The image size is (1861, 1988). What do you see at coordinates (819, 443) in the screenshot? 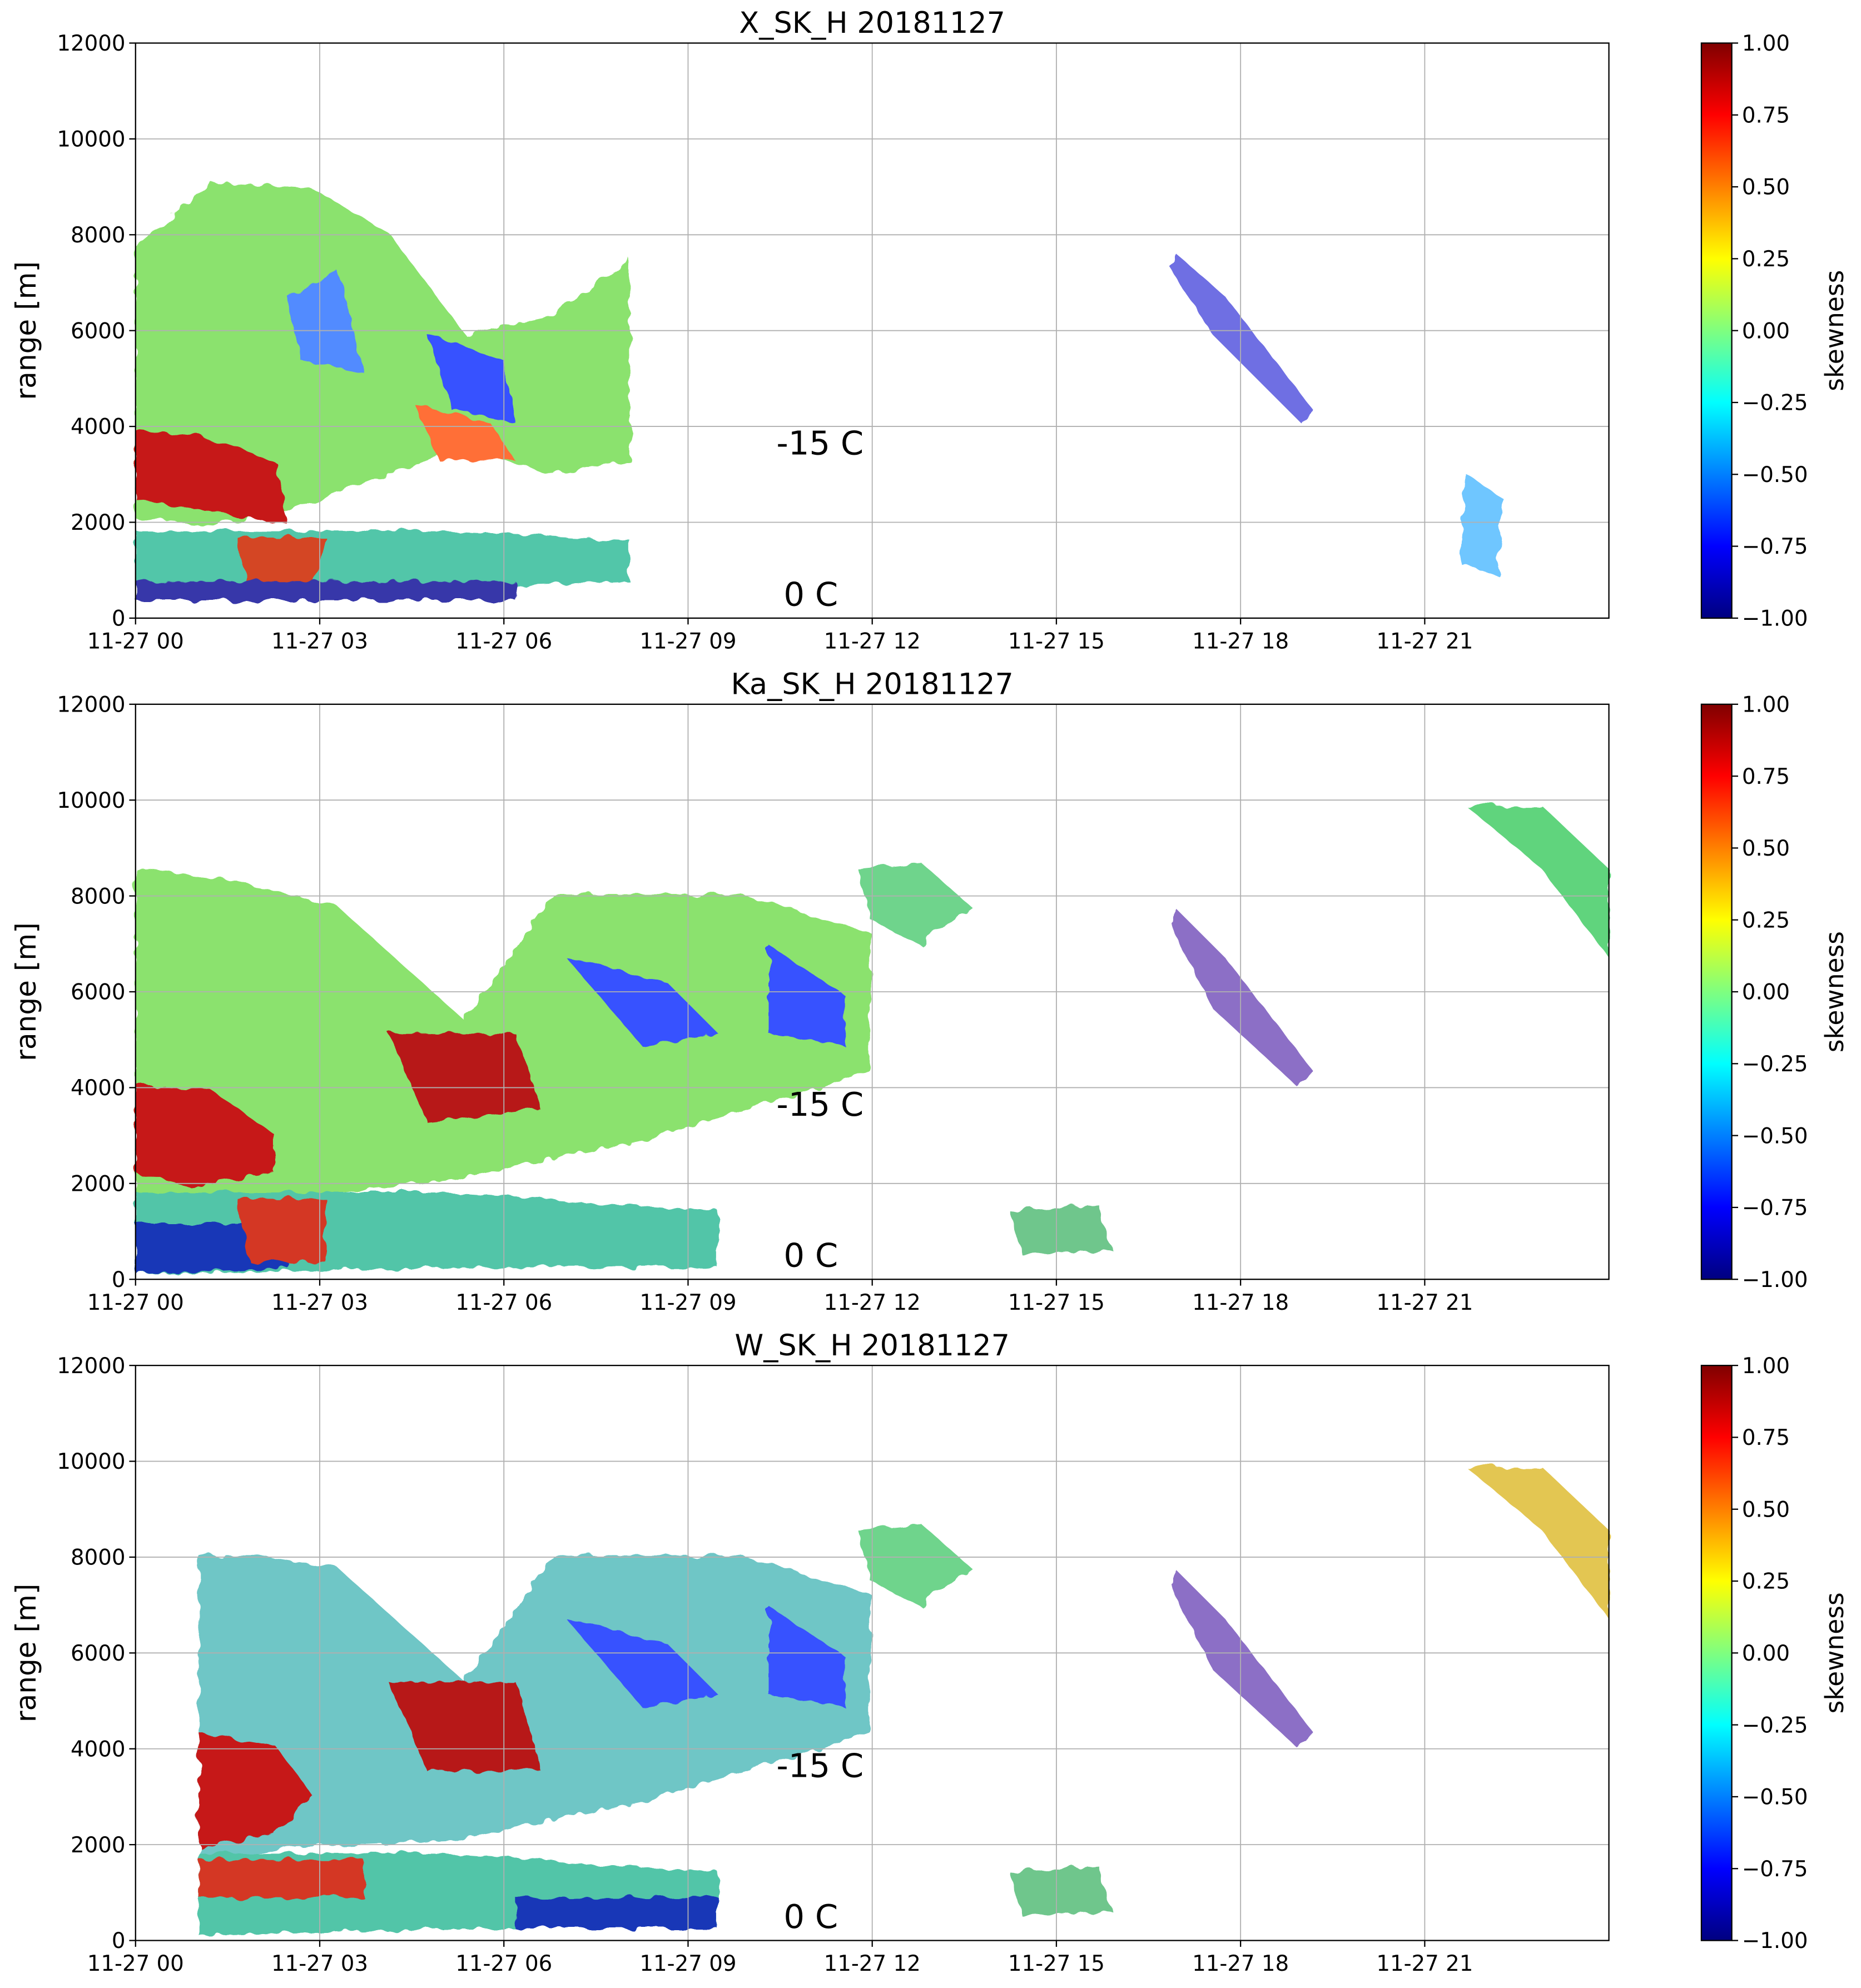
I see `isotherm-label: -15 C` at bounding box center [819, 443].